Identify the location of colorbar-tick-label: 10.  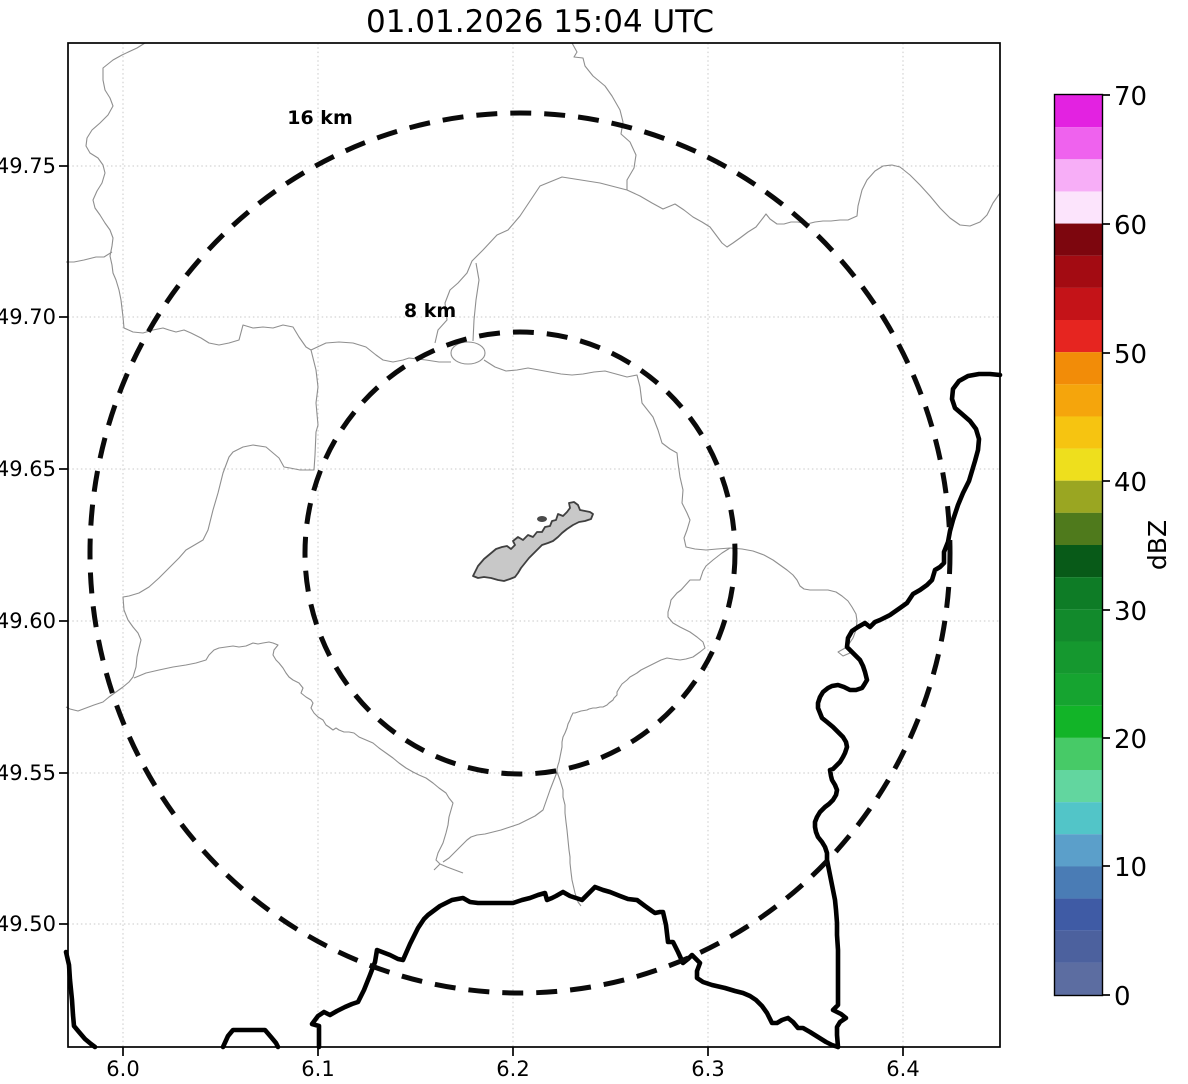
(1130, 868).